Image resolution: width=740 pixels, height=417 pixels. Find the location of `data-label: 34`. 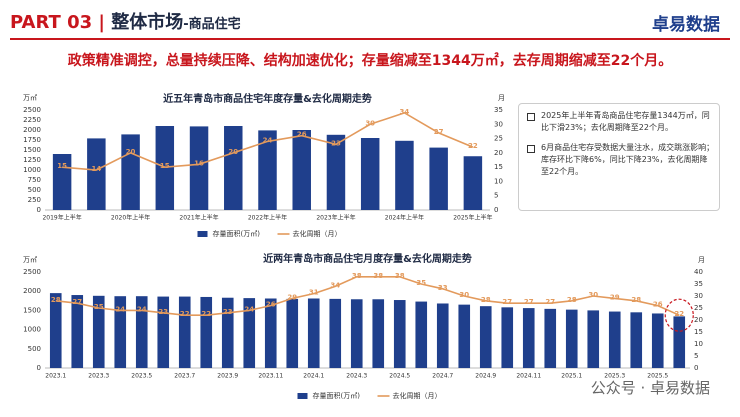

data-label: 34 is located at coordinates (405, 112).